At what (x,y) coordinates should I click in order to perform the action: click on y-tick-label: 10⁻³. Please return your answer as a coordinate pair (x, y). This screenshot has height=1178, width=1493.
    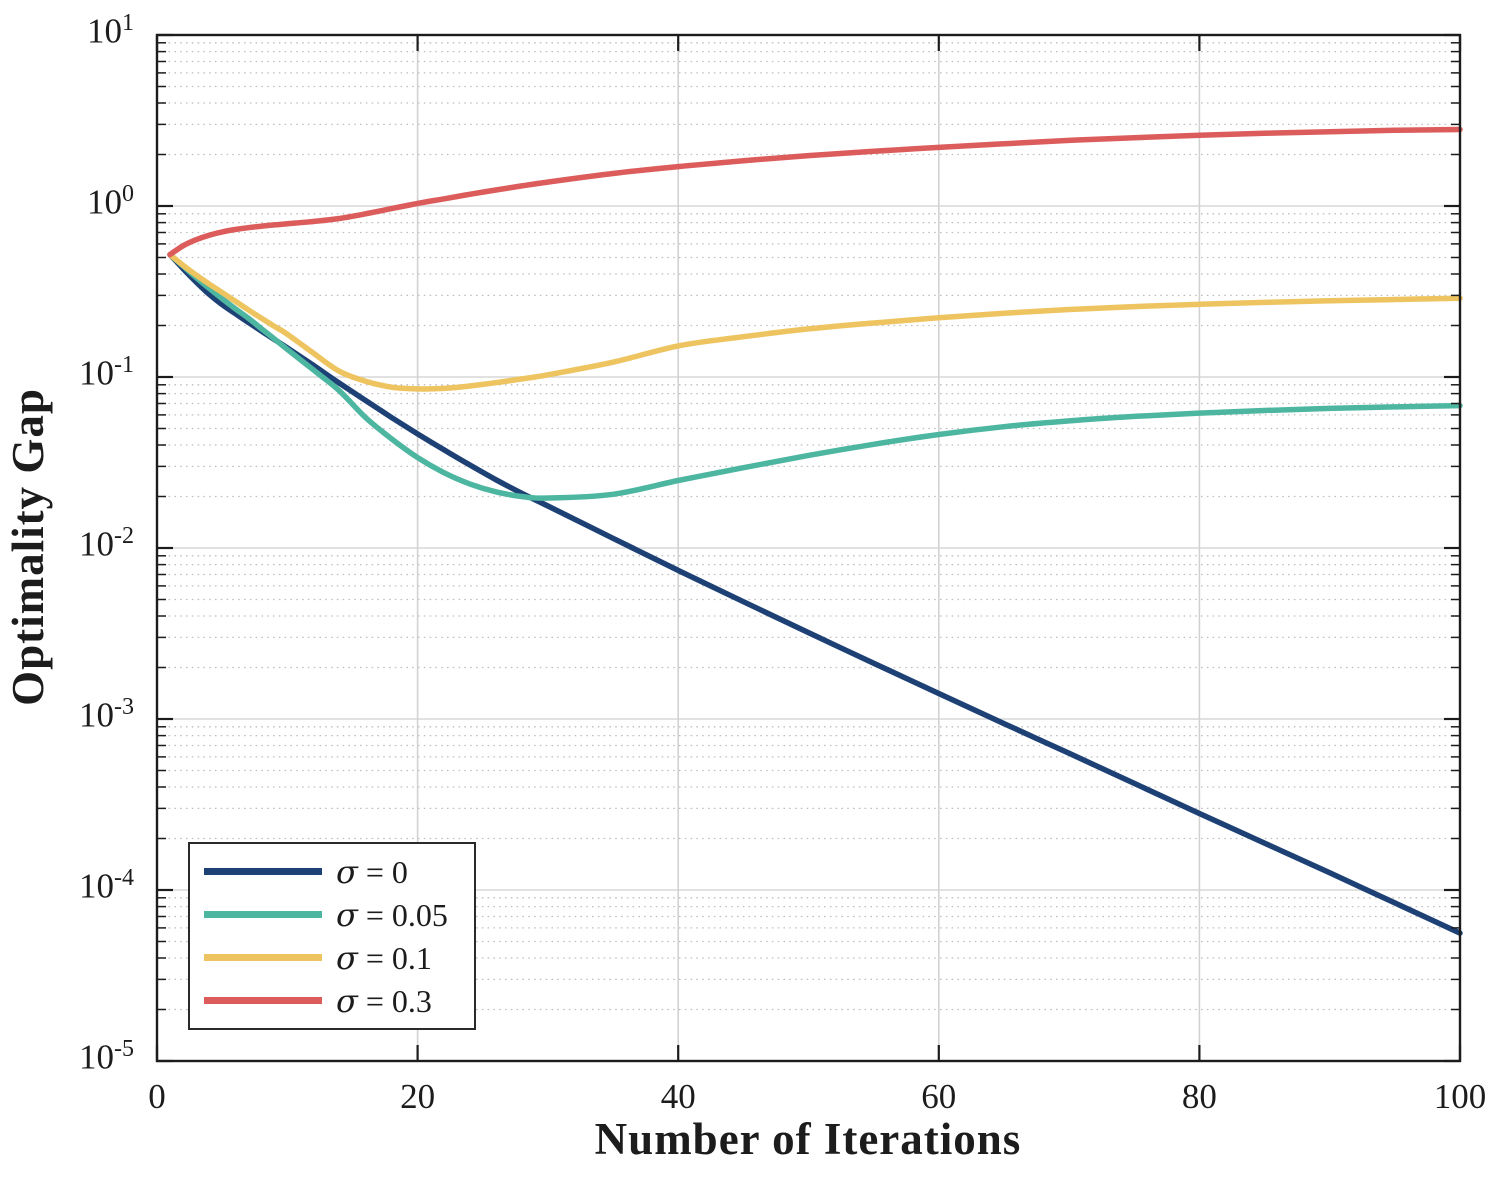
    Looking at the image, I should click on (106, 714).